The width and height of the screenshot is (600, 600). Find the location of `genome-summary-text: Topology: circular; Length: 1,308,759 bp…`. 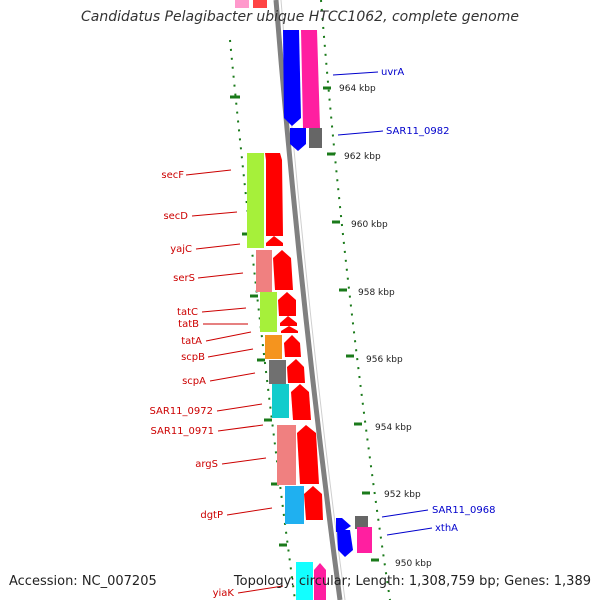

genome-summary-text: Topology: circular; Length: 1,308,759 bp… is located at coordinates (412, 581).